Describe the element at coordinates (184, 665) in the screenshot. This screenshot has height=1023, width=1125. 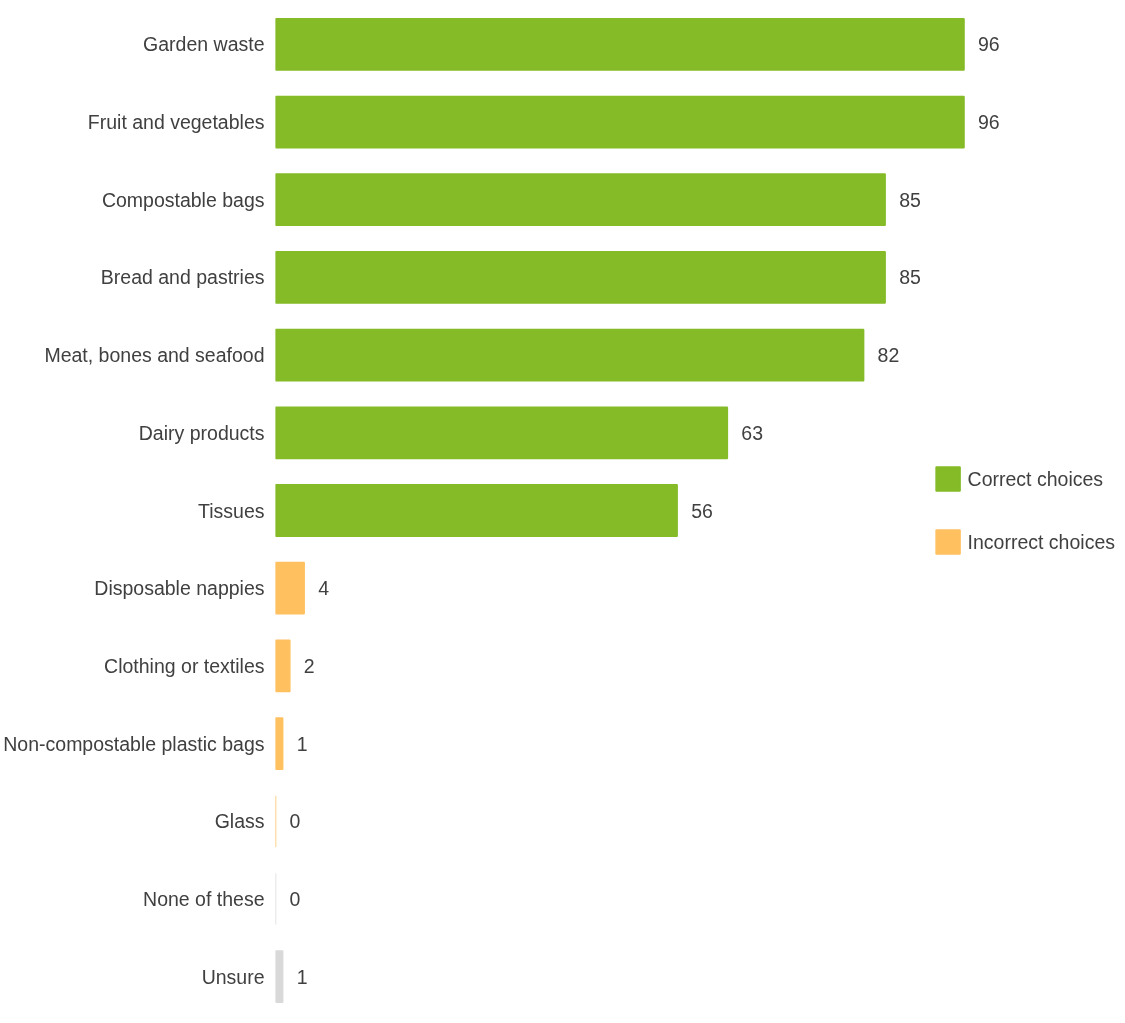
I see `y-tick-label: Clothing or textiles` at that location.